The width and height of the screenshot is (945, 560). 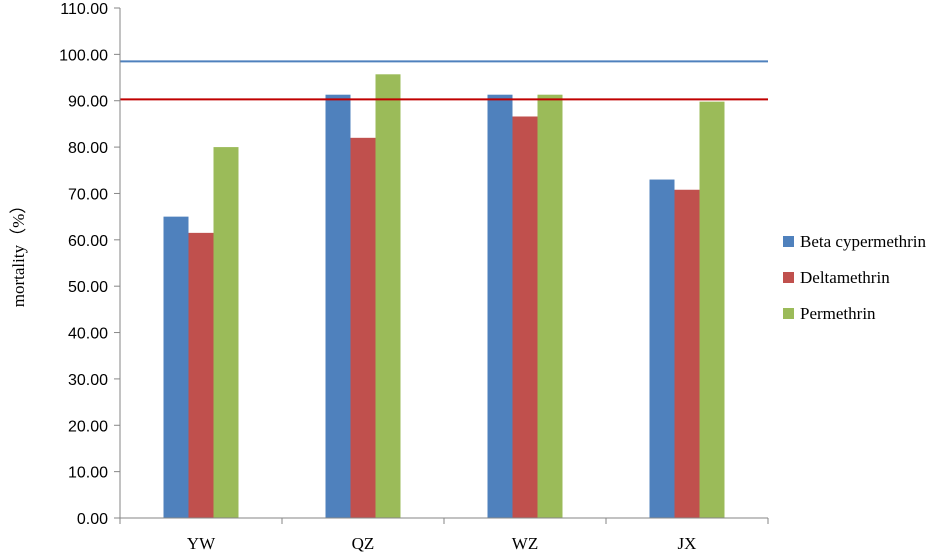 I want to click on bar-qz-permethrin, so click(x=388, y=296).